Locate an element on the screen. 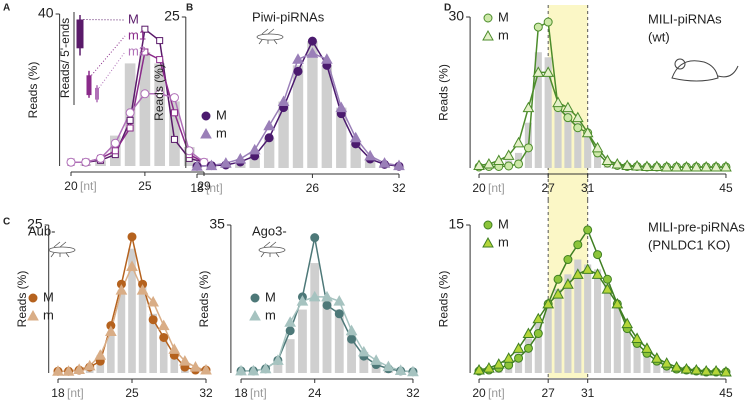 The width and height of the screenshot is (750, 405). panel-letter: B is located at coordinates (189, 8).